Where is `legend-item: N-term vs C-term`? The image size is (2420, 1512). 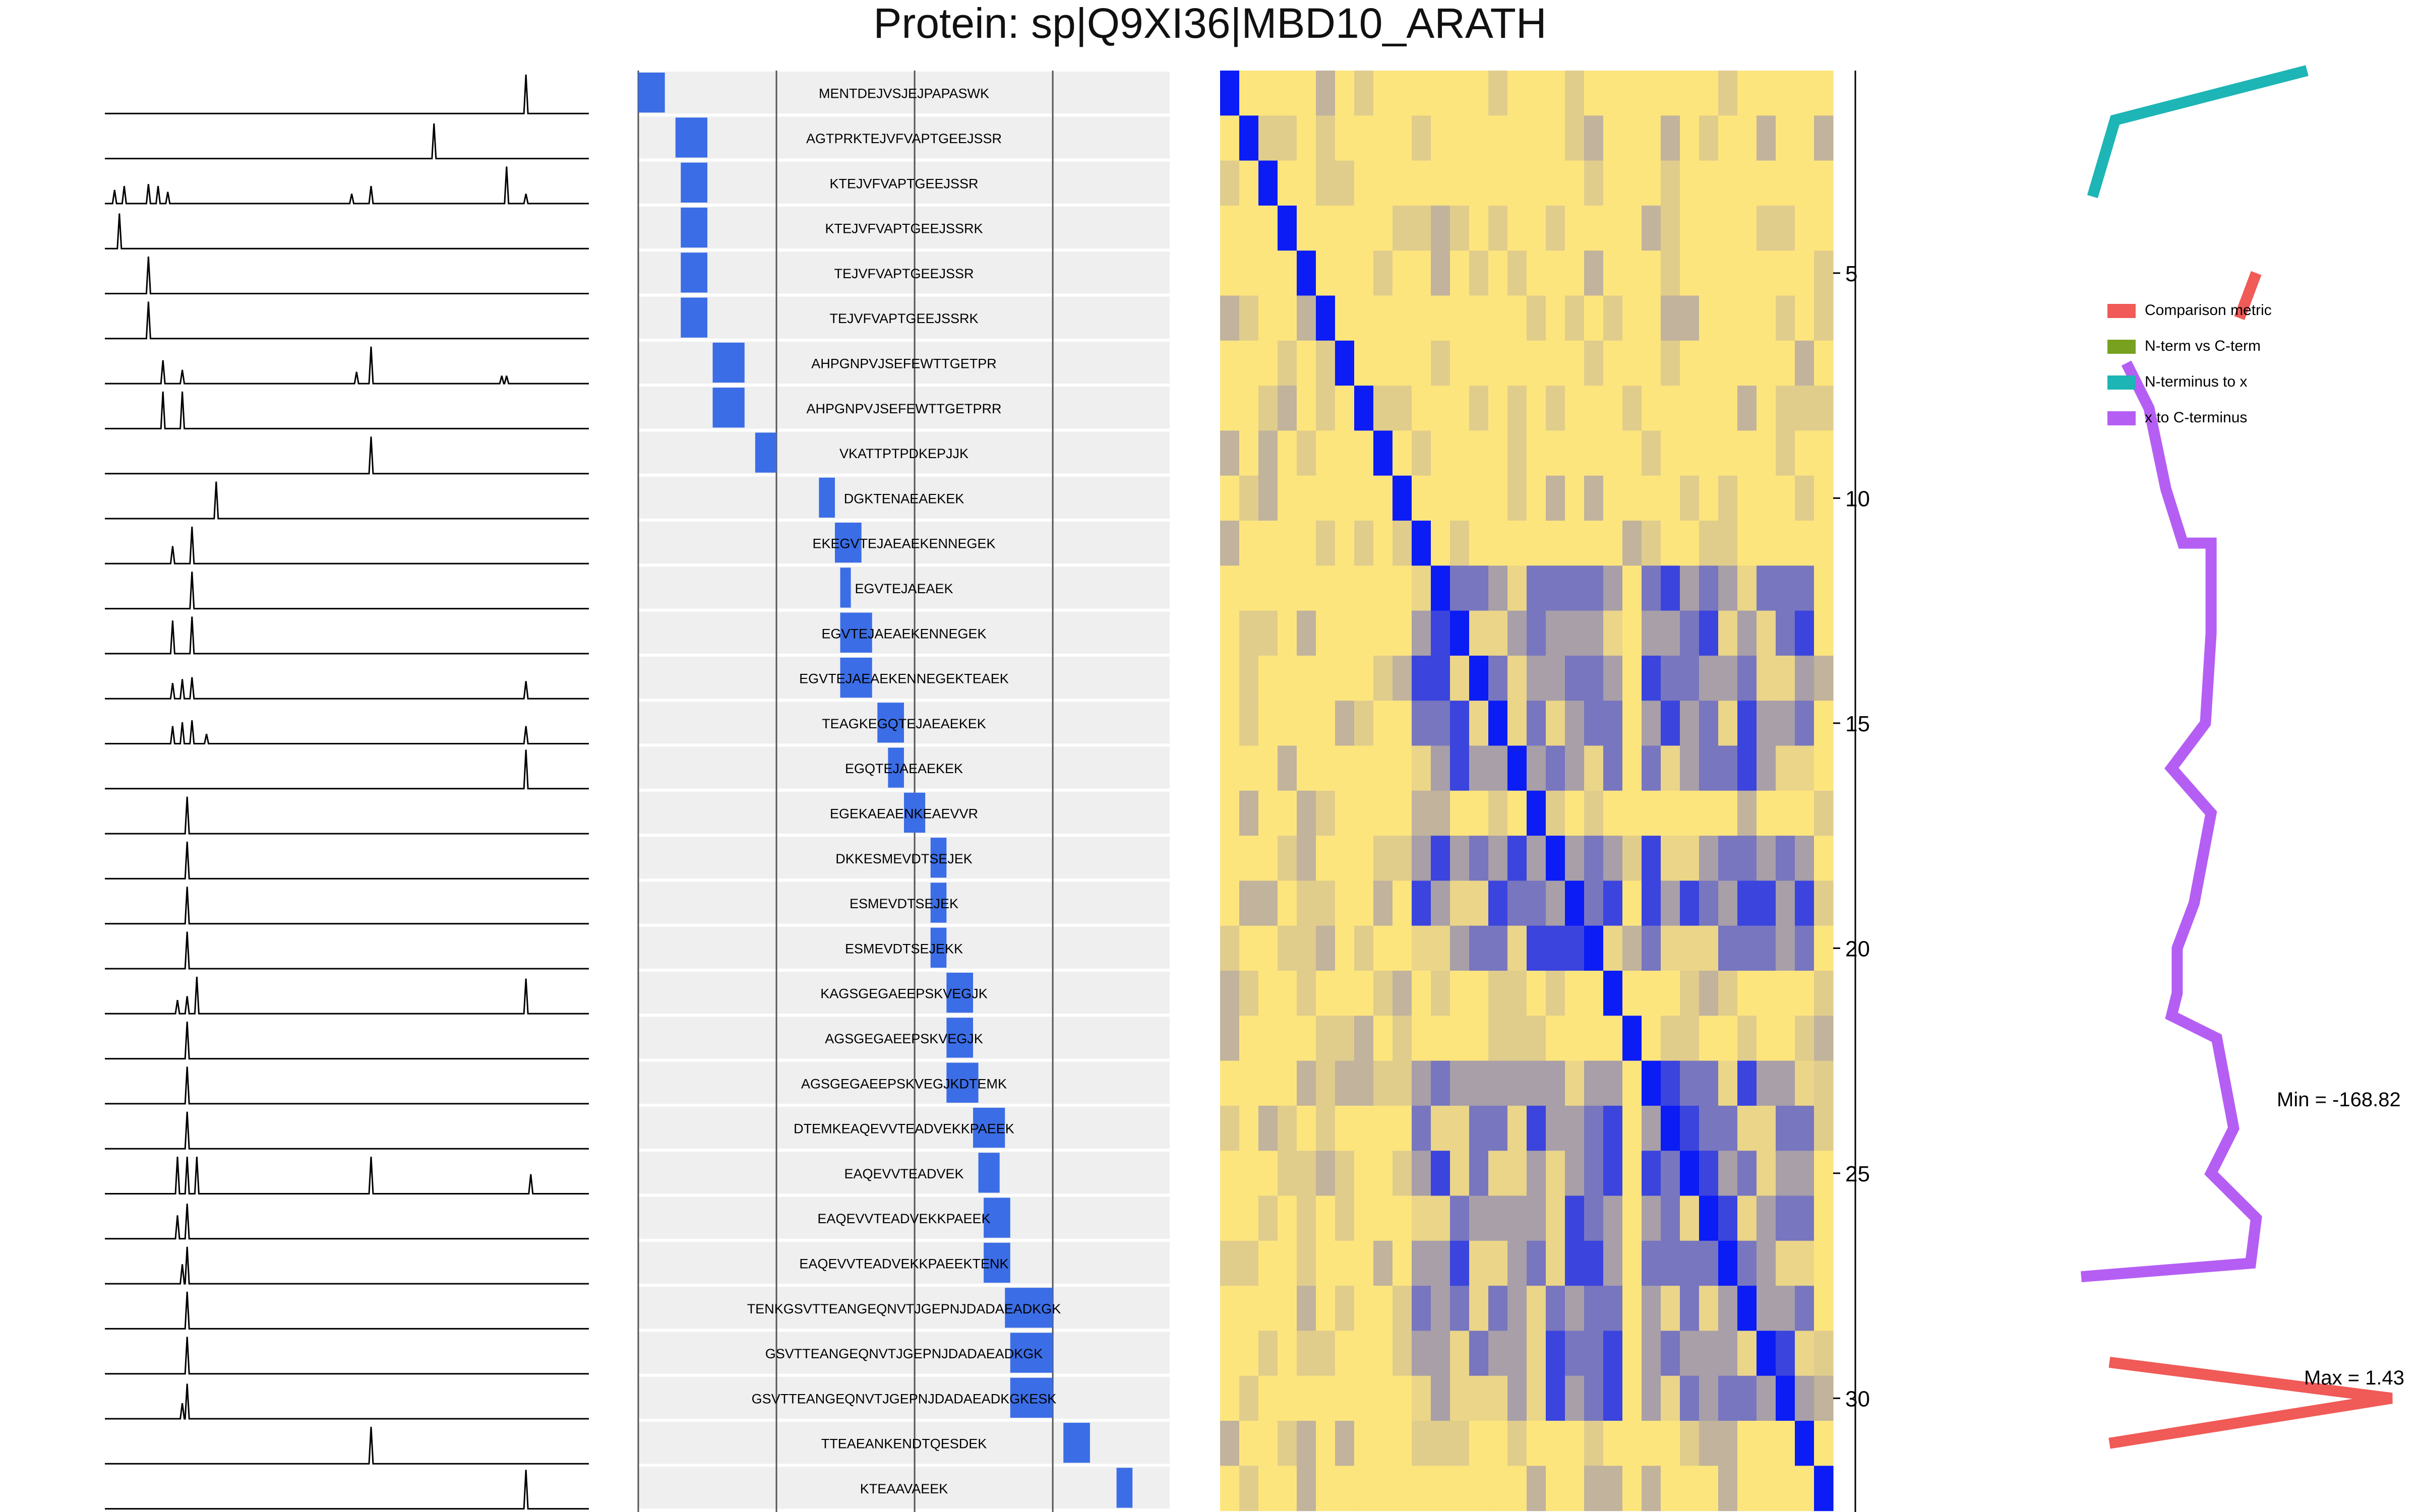
legend-item: N-term vs C-term is located at coordinates (2184, 346).